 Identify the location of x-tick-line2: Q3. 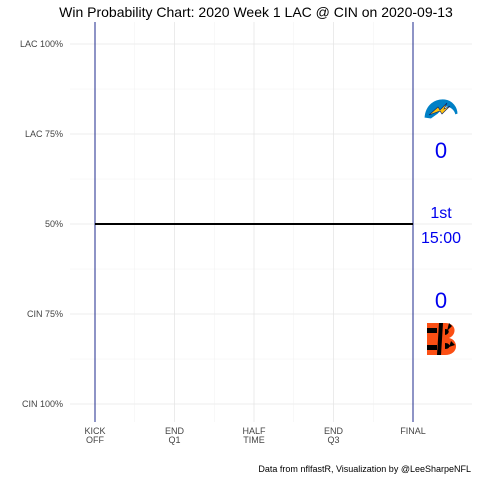
(333, 440).